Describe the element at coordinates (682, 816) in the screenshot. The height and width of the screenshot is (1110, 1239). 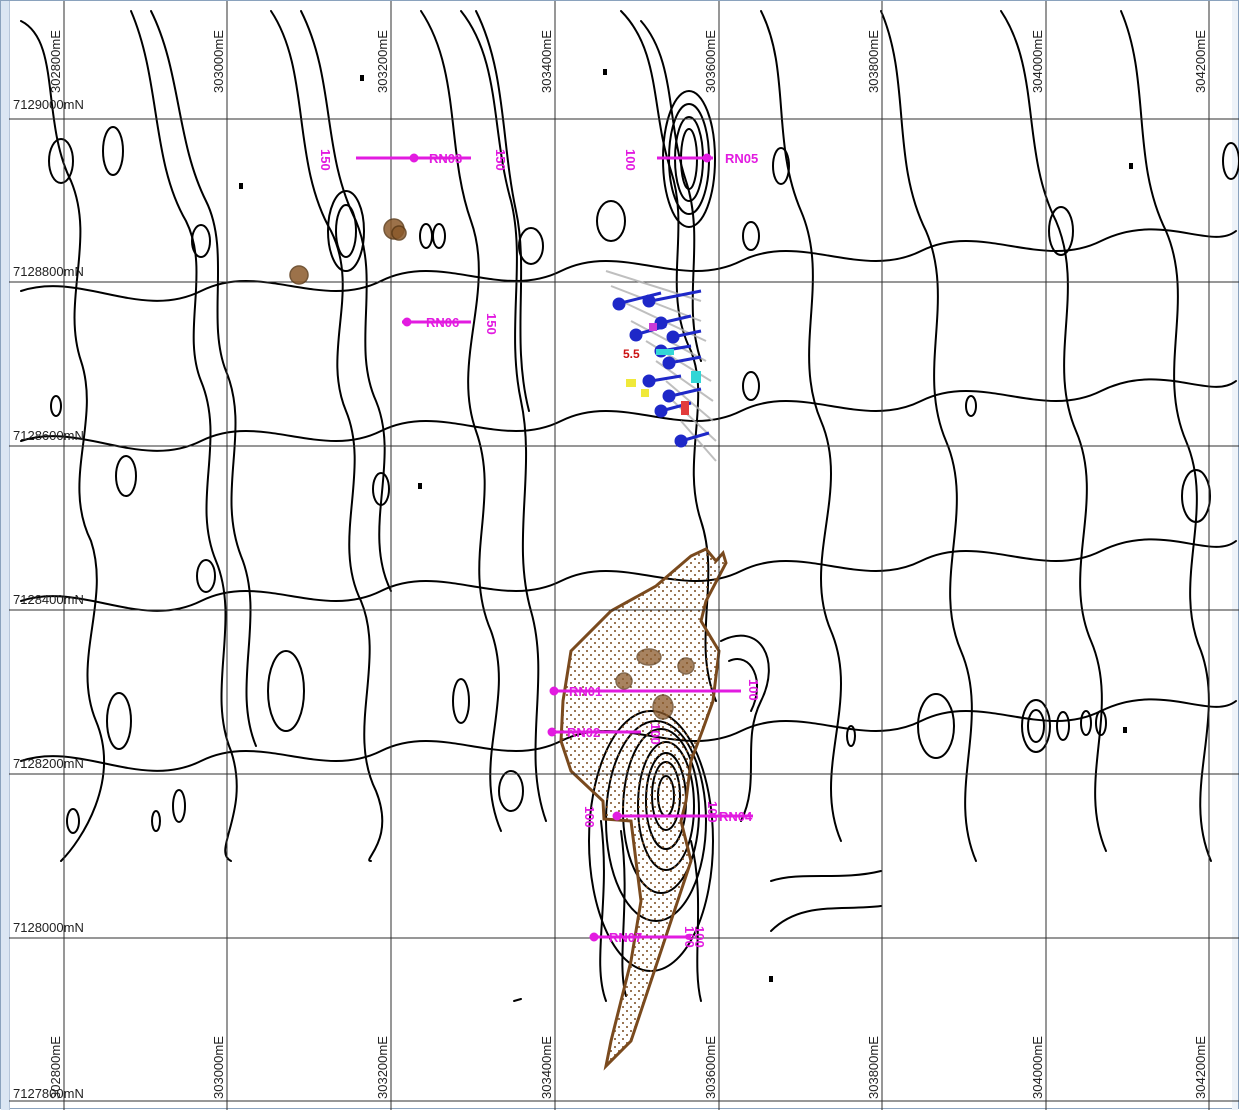
I see `survey-line-rn04: RN04` at that location.